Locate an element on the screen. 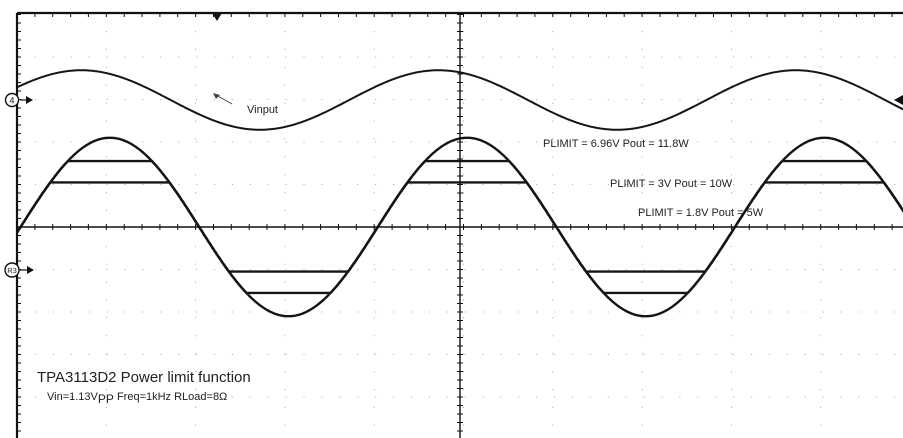 This screenshot has width=903, height=438. subtitle-vin-subscript: PP is located at coordinates (106, 399).